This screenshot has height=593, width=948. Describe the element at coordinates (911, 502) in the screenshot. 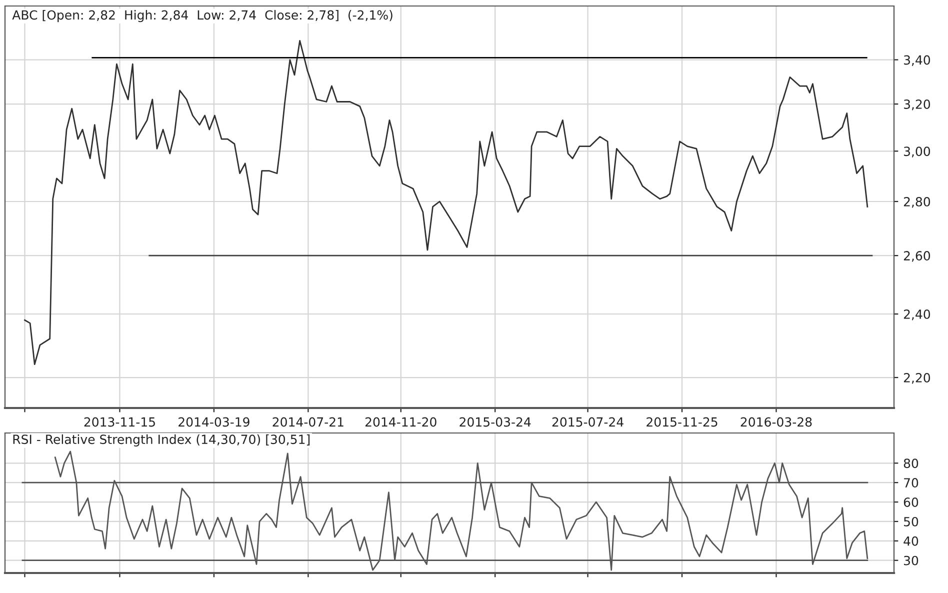

I see `y-tick-label: 60` at that location.